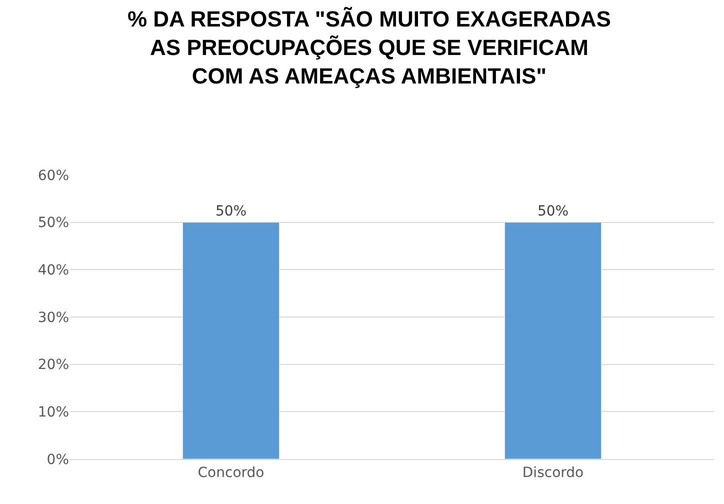 This screenshot has width=724, height=504. I want to click on y-tick-label: 30%, so click(53, 318).